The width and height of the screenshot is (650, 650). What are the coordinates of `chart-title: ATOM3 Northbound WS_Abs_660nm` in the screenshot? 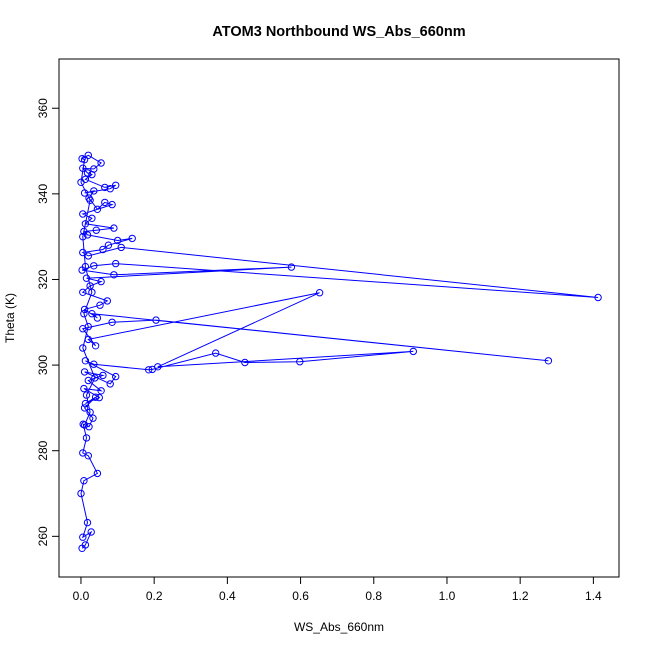 It's located at (338, 32).